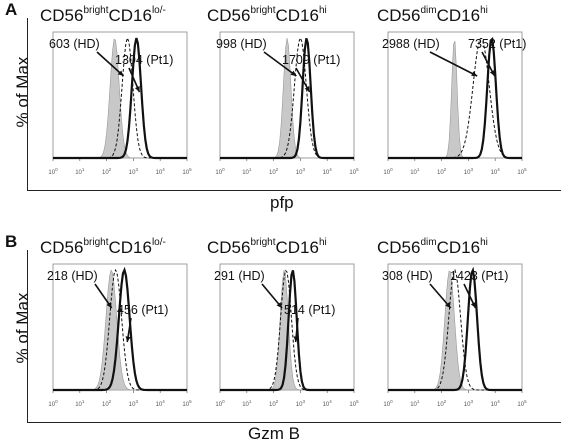  Describe the element at coordinates (72, 276) in the screenshot. I see `hd-annotation-label: 218 (HD)` at that location.